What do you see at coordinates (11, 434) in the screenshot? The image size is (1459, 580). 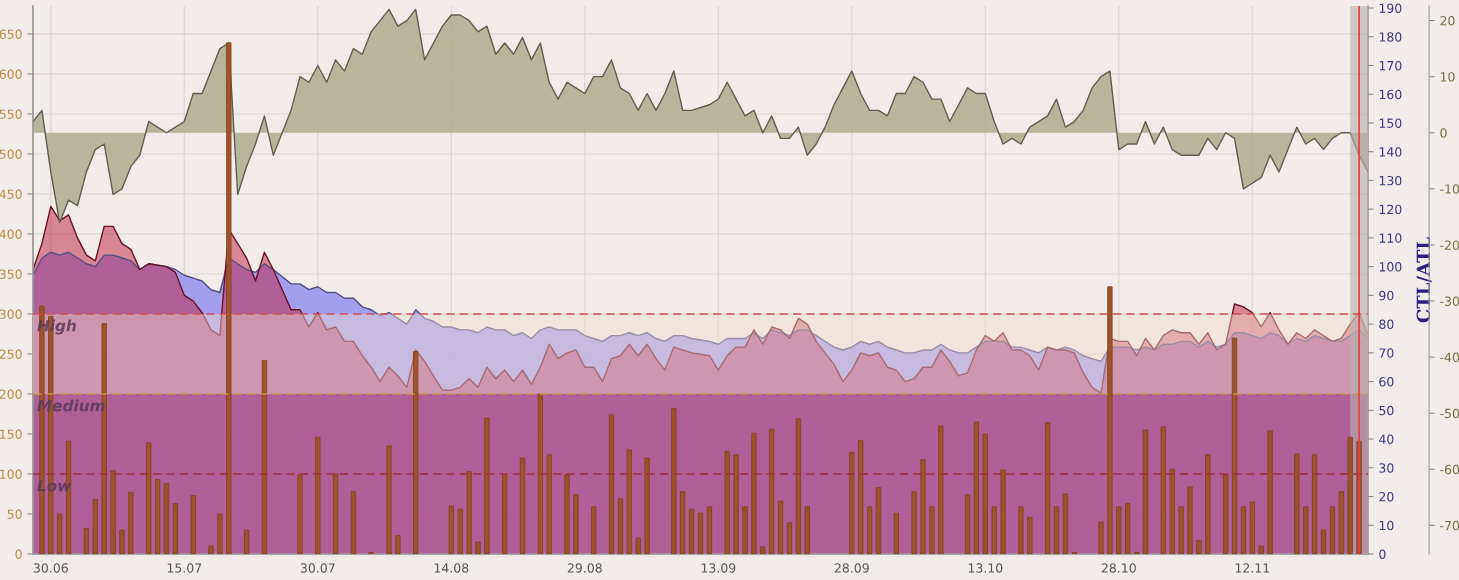 I see `y-tick-label: 150` at bounding box center [11, 434].